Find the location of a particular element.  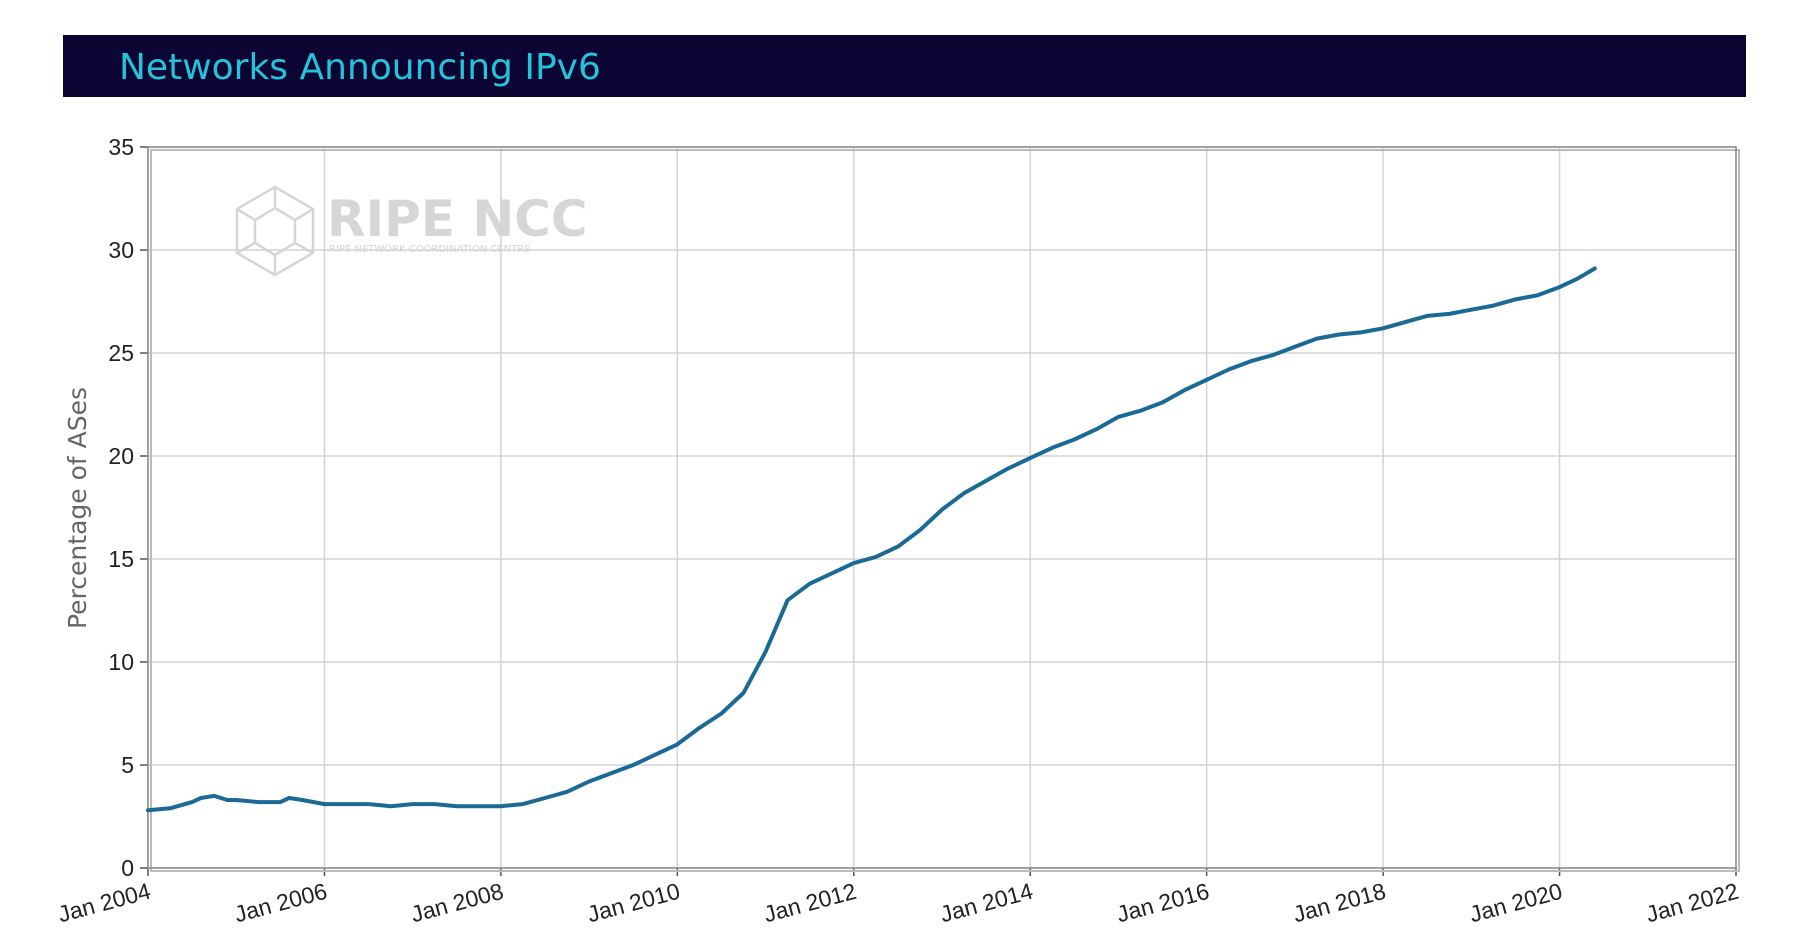

y-tick-label: 30 is located at coordinates (121, 250).